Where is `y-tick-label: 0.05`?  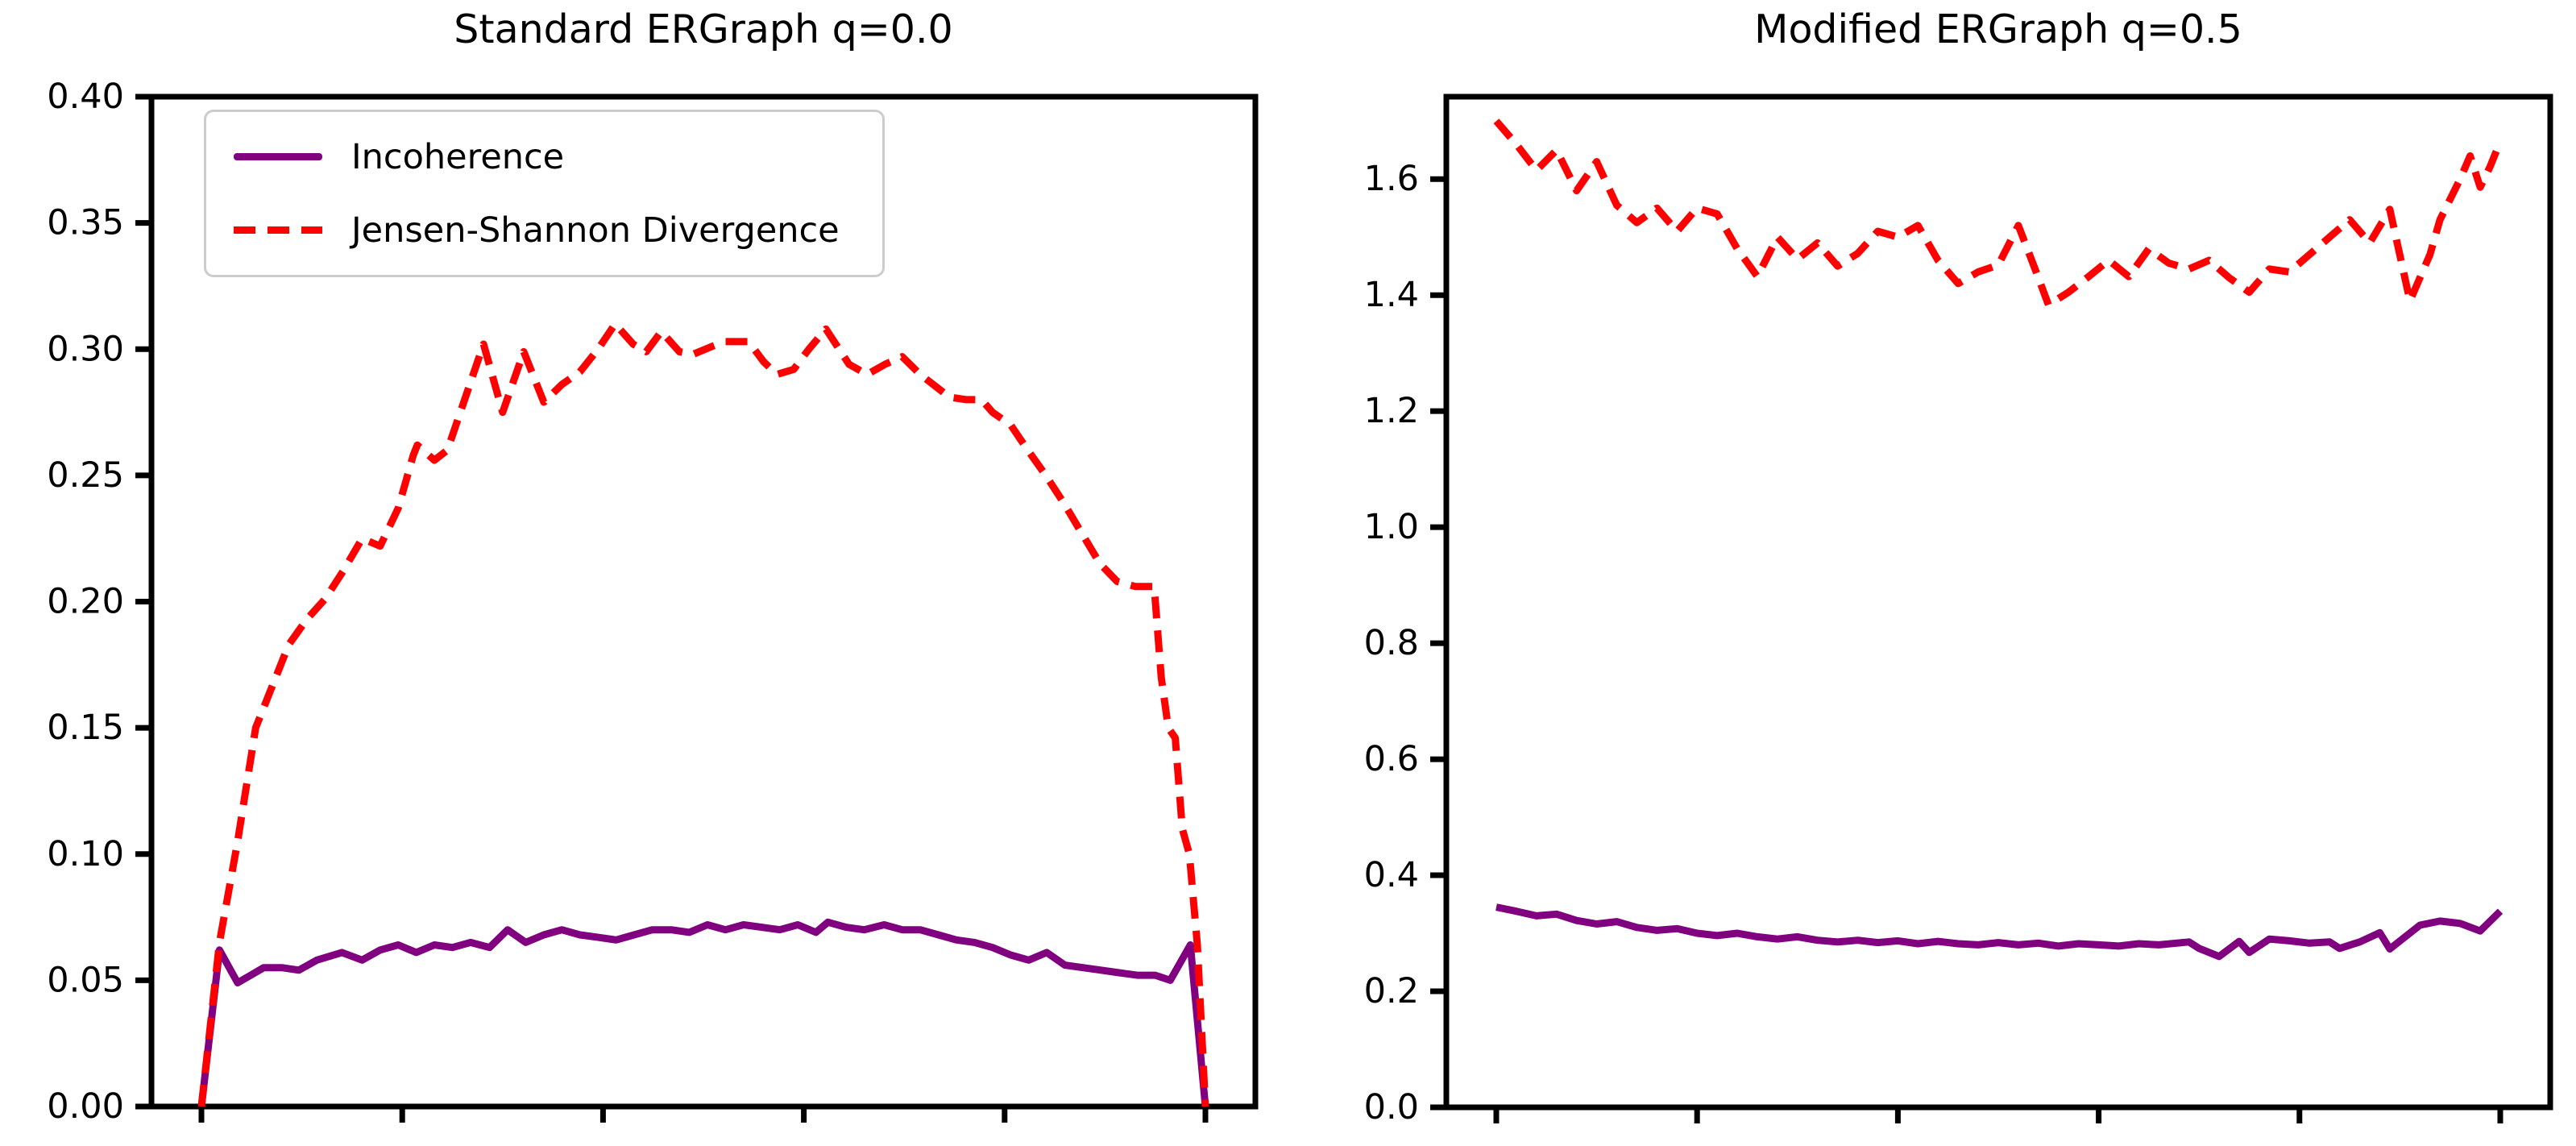 y-tick-label: 0.05 is located at coordinates (85, 980).